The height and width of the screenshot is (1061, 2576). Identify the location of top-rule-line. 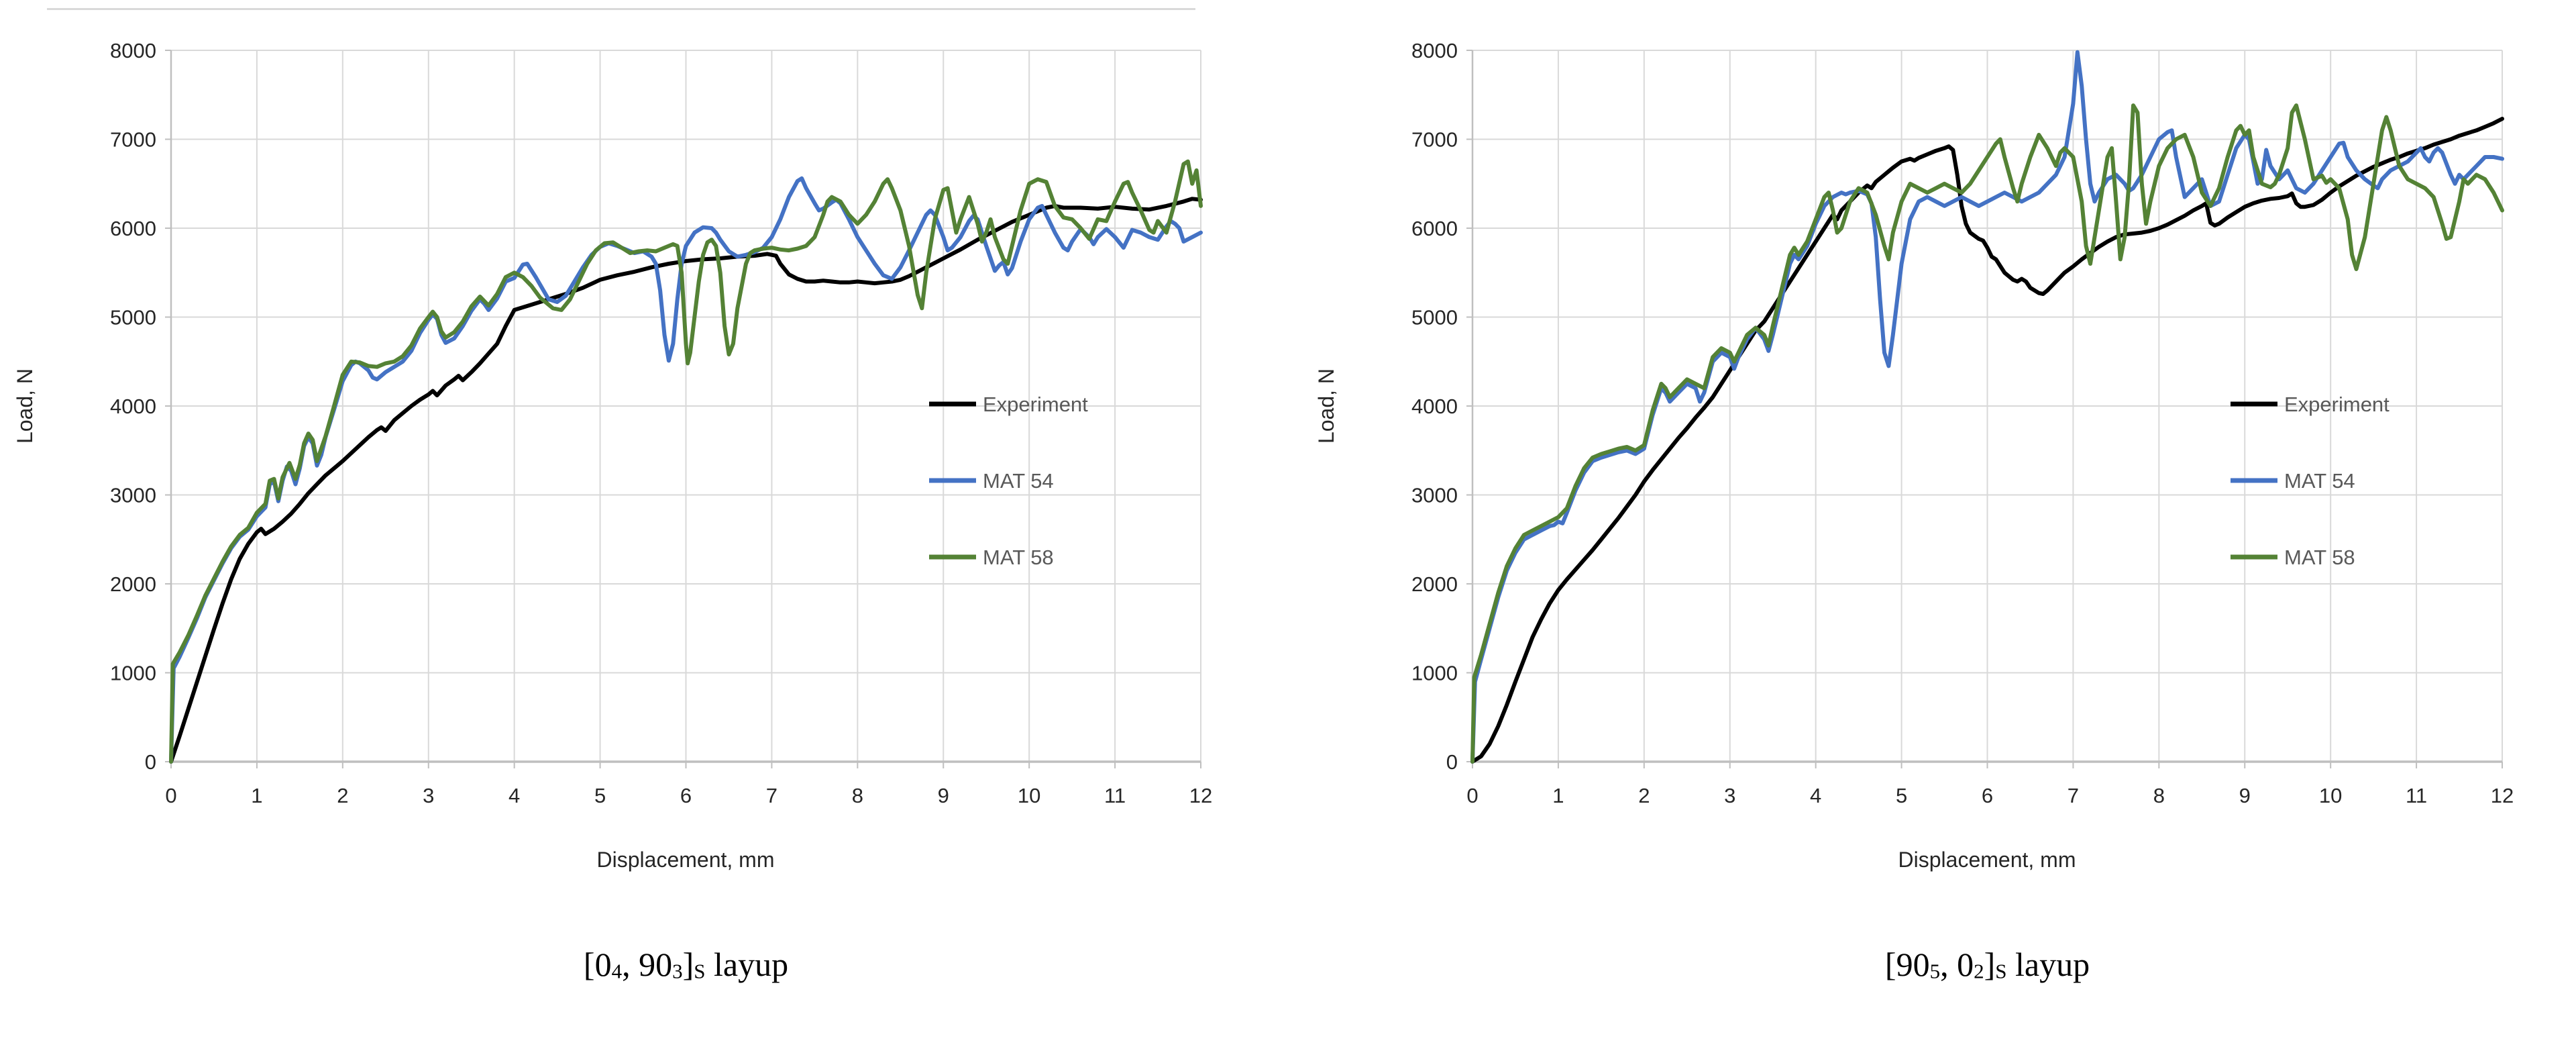
(621, 9).